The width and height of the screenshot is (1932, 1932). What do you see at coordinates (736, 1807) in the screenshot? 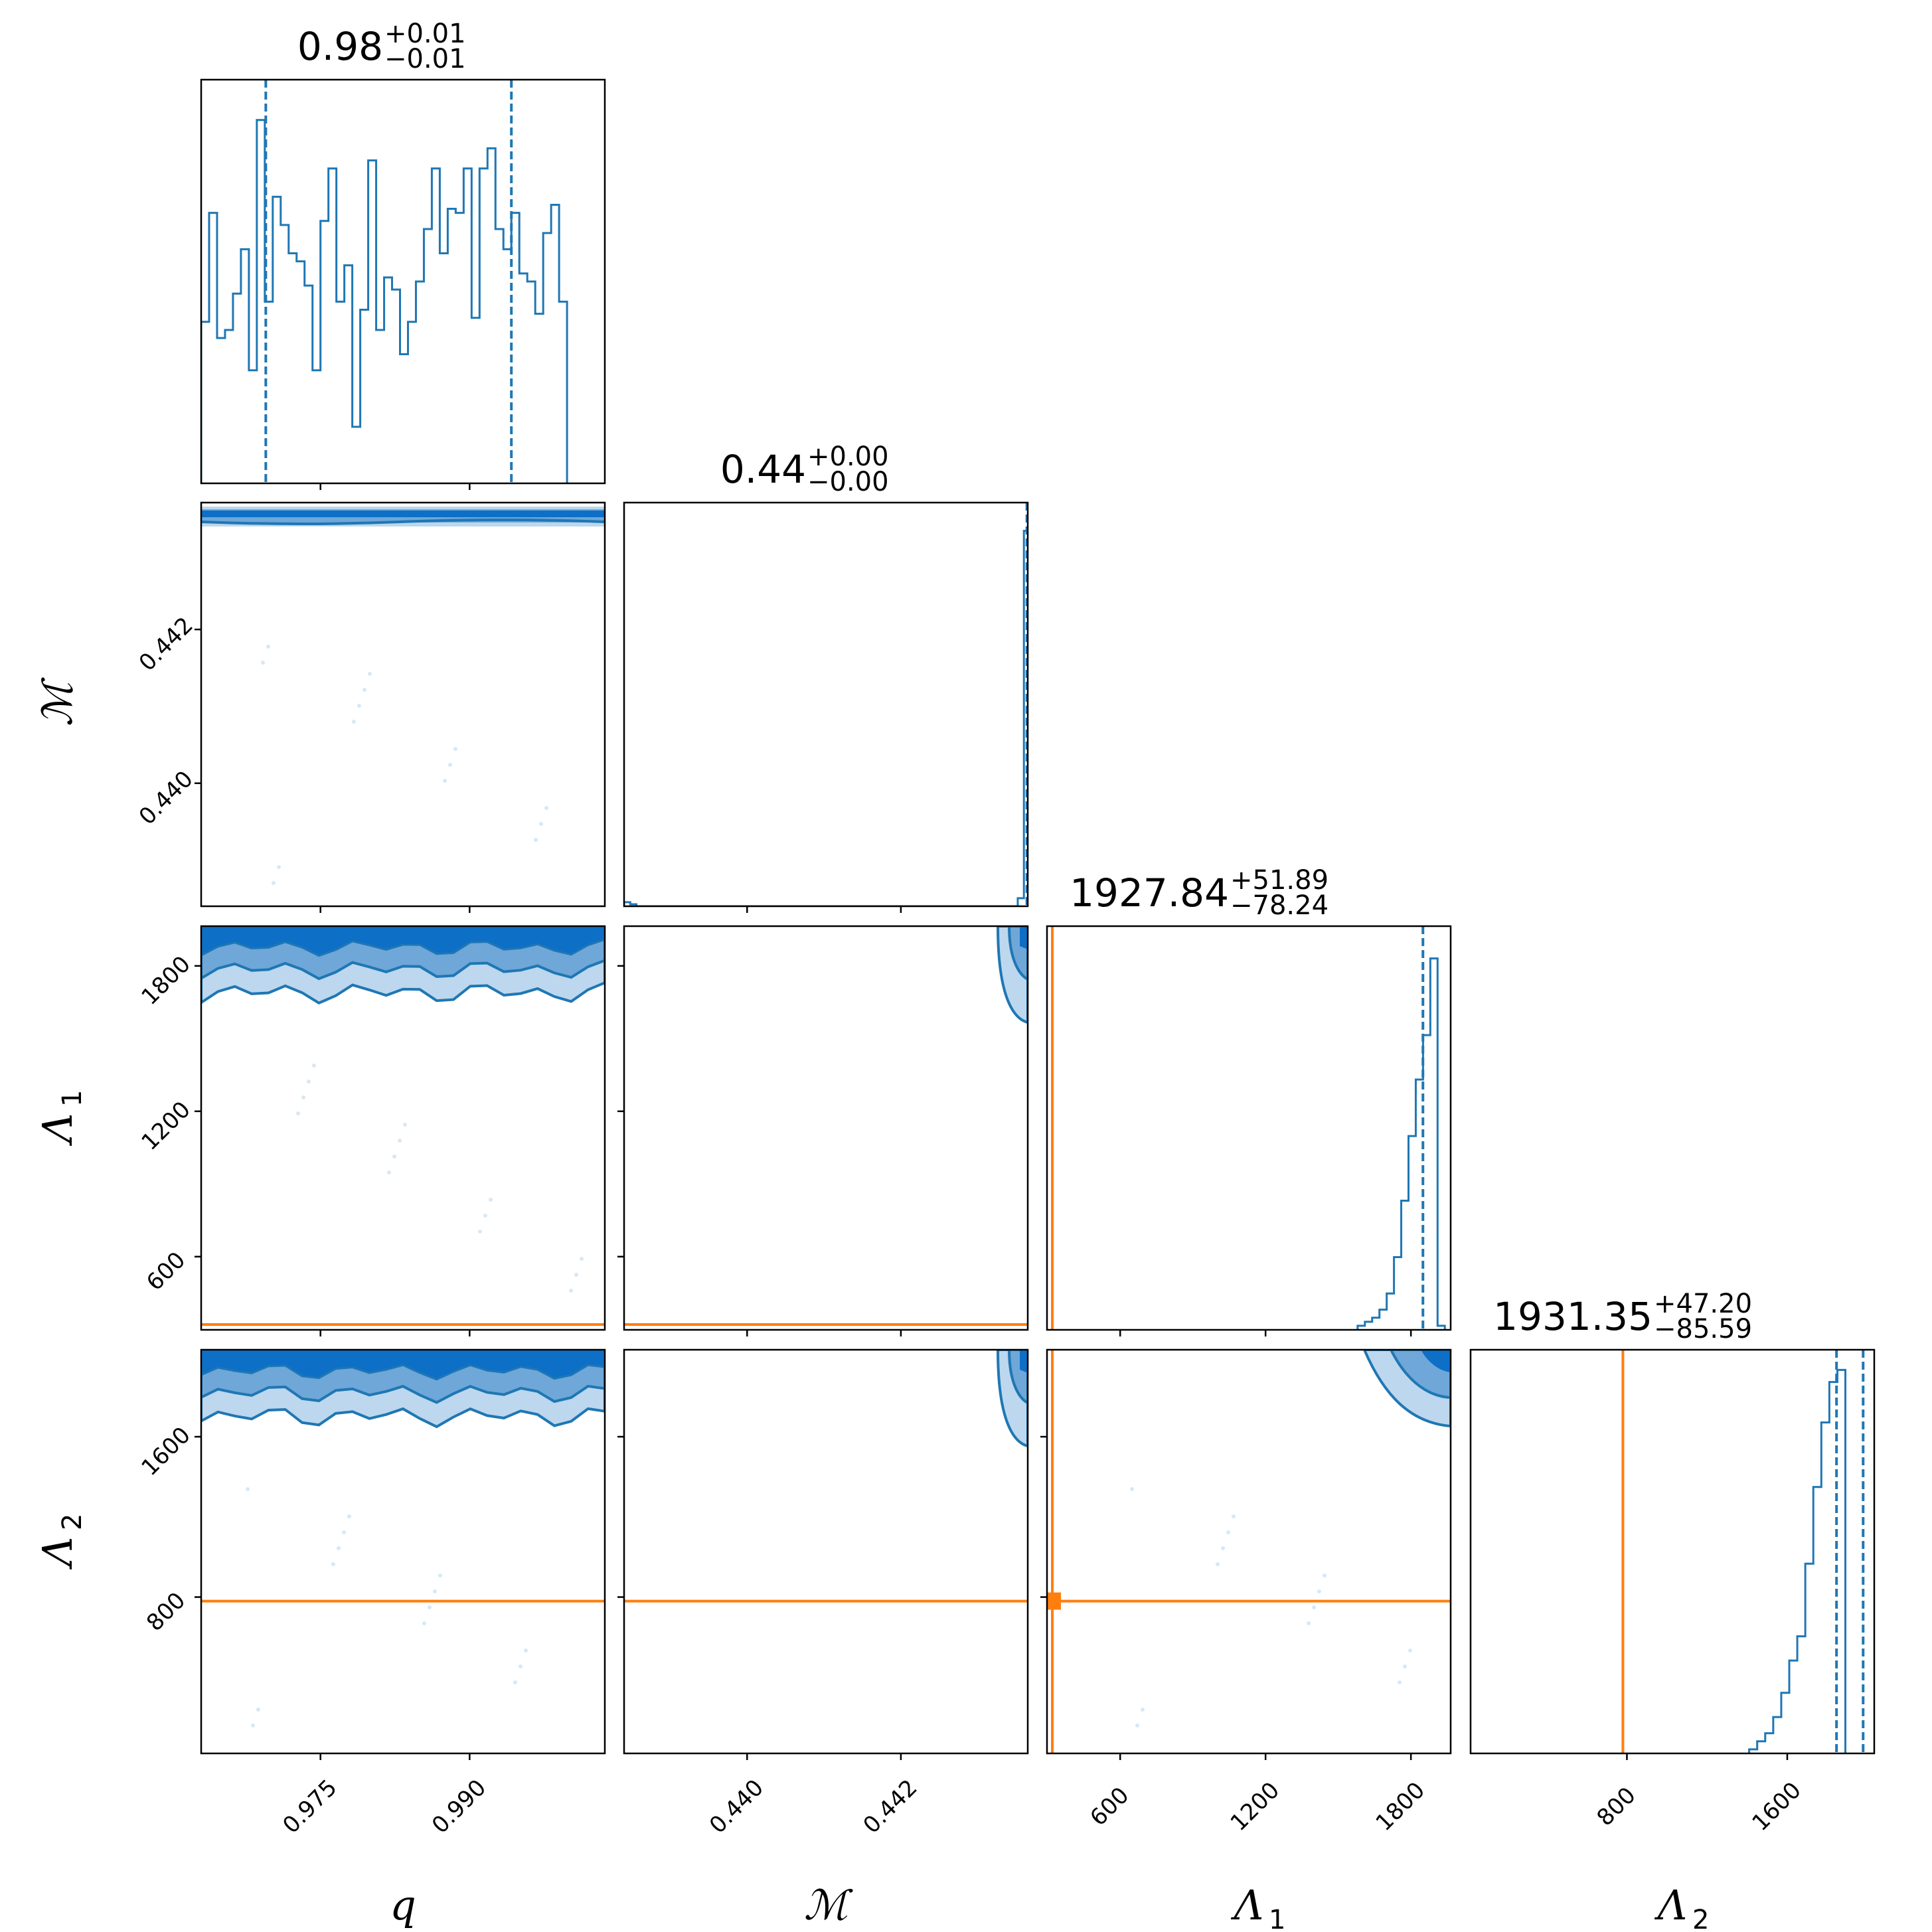
I see `x-tick-label: 0.440` at bounding box center [736, 1807].